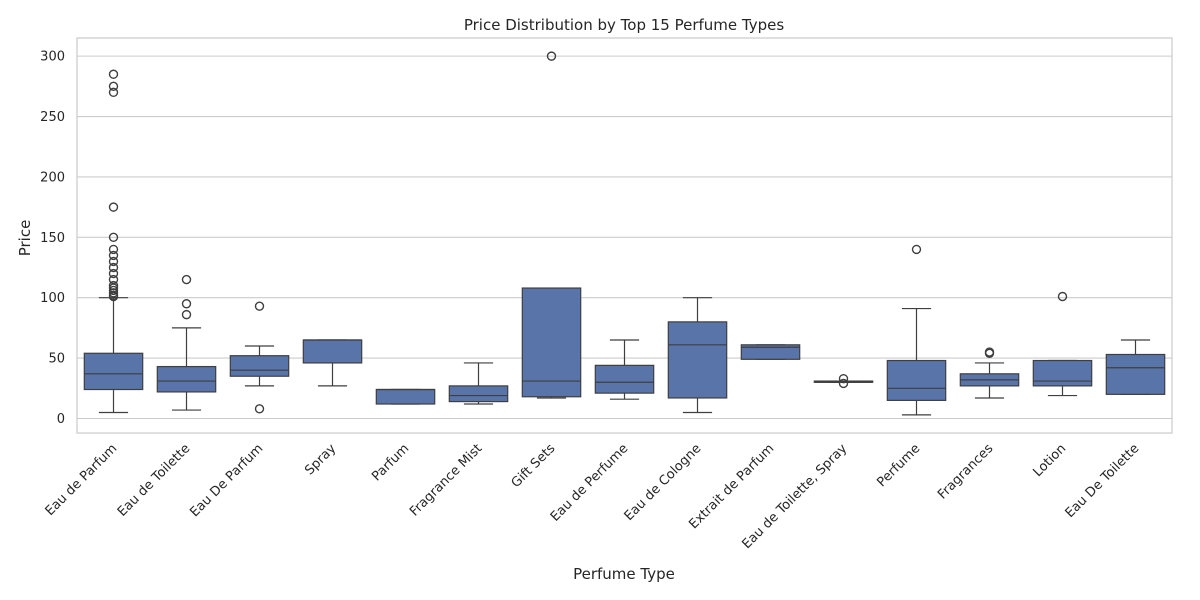  I want to click on x-tick-label: Eau de Perfume, so click(590, 483).